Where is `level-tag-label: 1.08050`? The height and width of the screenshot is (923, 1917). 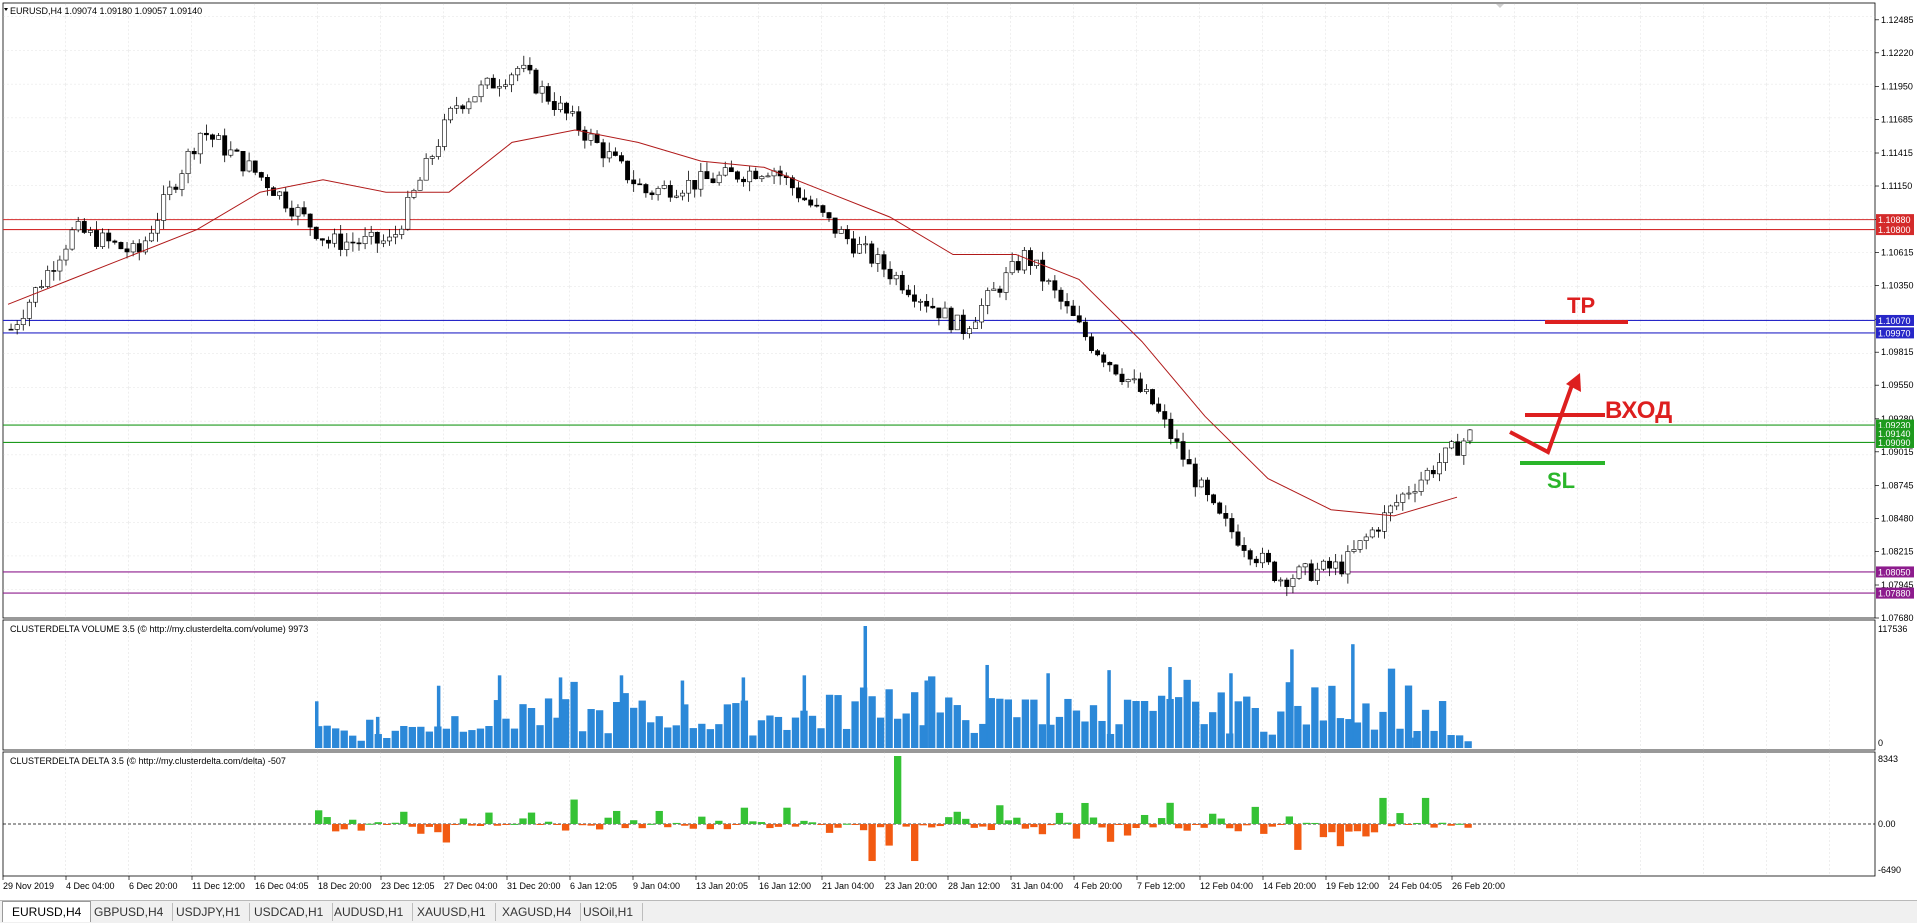
level-tag-label: 1.08050 is located at coordinates (1894, 572).